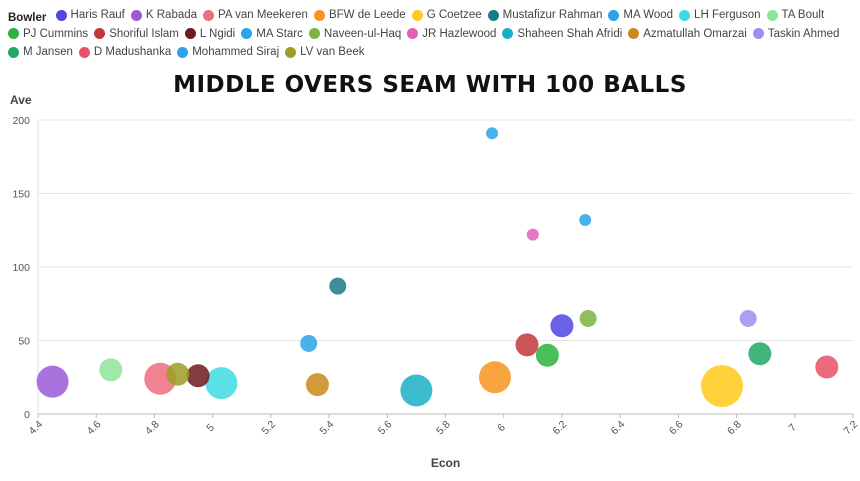  What do you see at coordinates (676, 427) in the screenshot?
I see `x-tick-label: 6.6` at bounding box center [676, 427].